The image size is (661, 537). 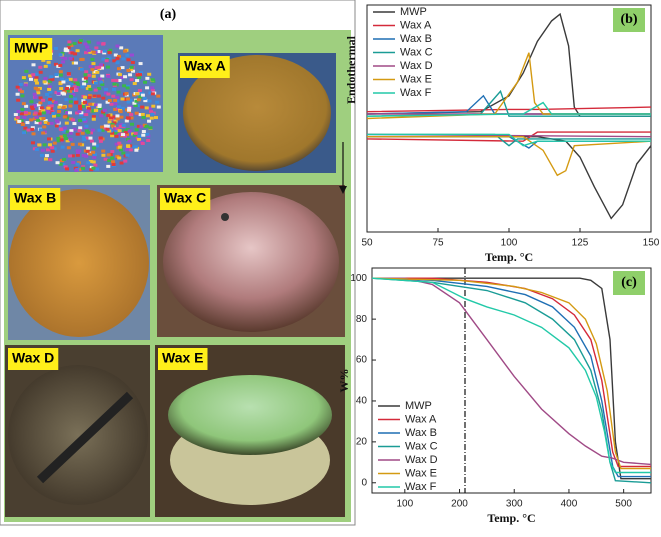 What do you see at coordinates (404, 504) in the screenshot?
I see `x-tick-label: 100` at bounding box center [404, 504].